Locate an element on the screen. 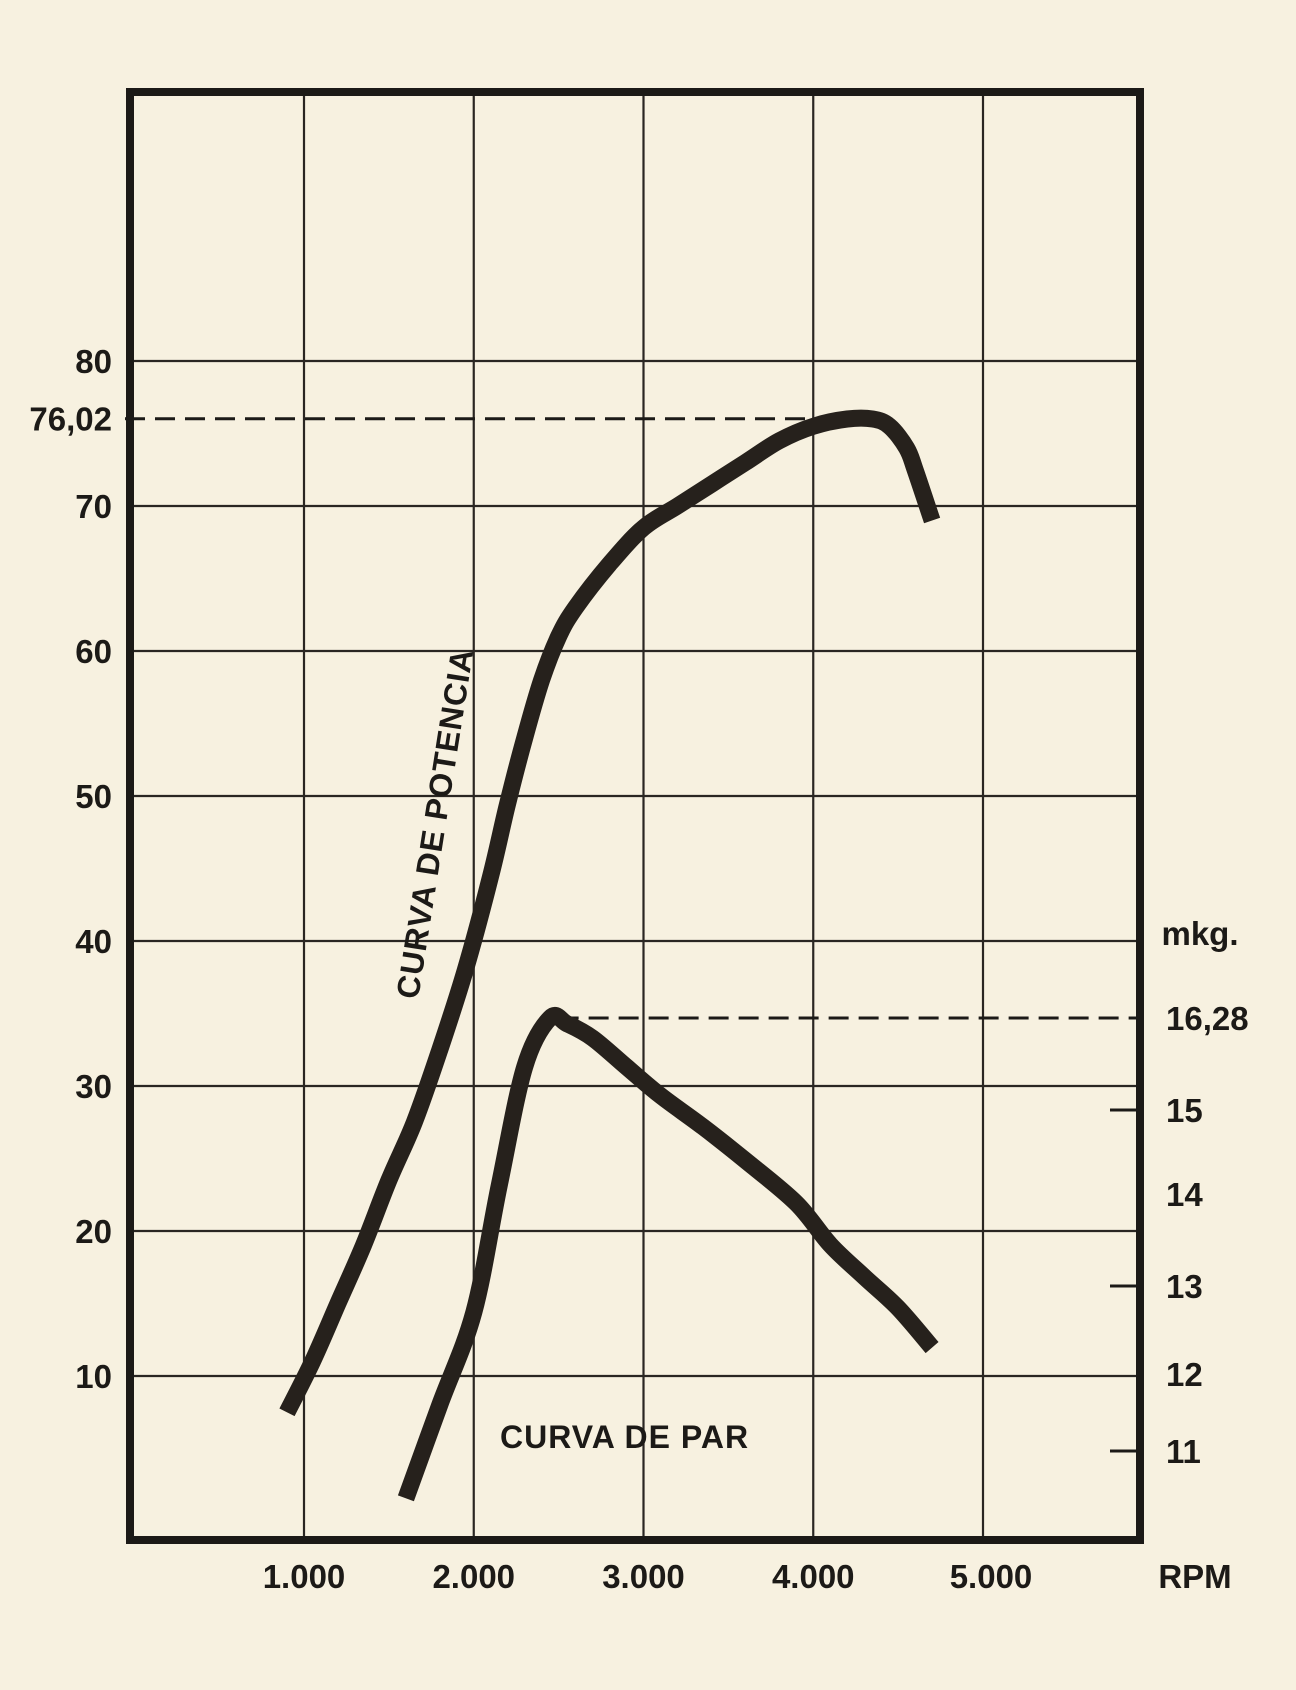 The height and width of the screenshot is (1690, 1296). y-left-tick-label: 20 is located at coordinates (93, 1231).